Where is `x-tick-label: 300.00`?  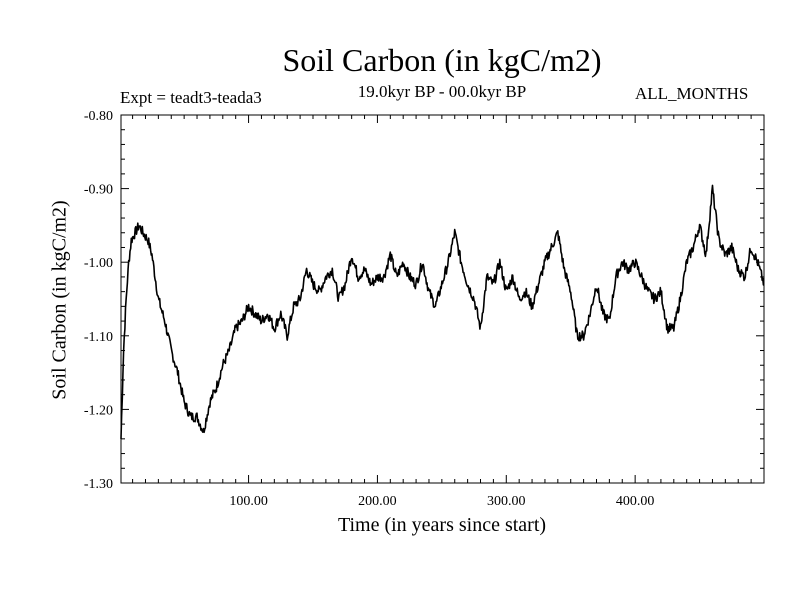 x-tick-label: 300.00 is located at coordinates (506, 501).